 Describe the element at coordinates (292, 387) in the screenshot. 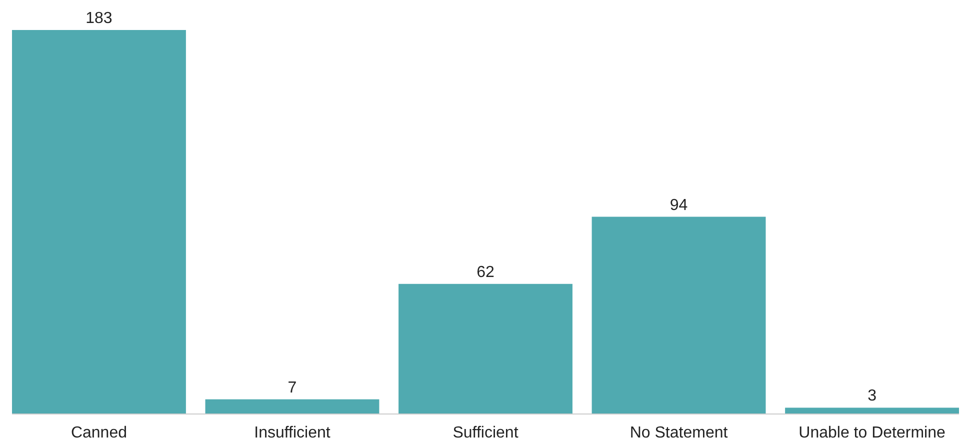

I see `data-label: 7` at that location.